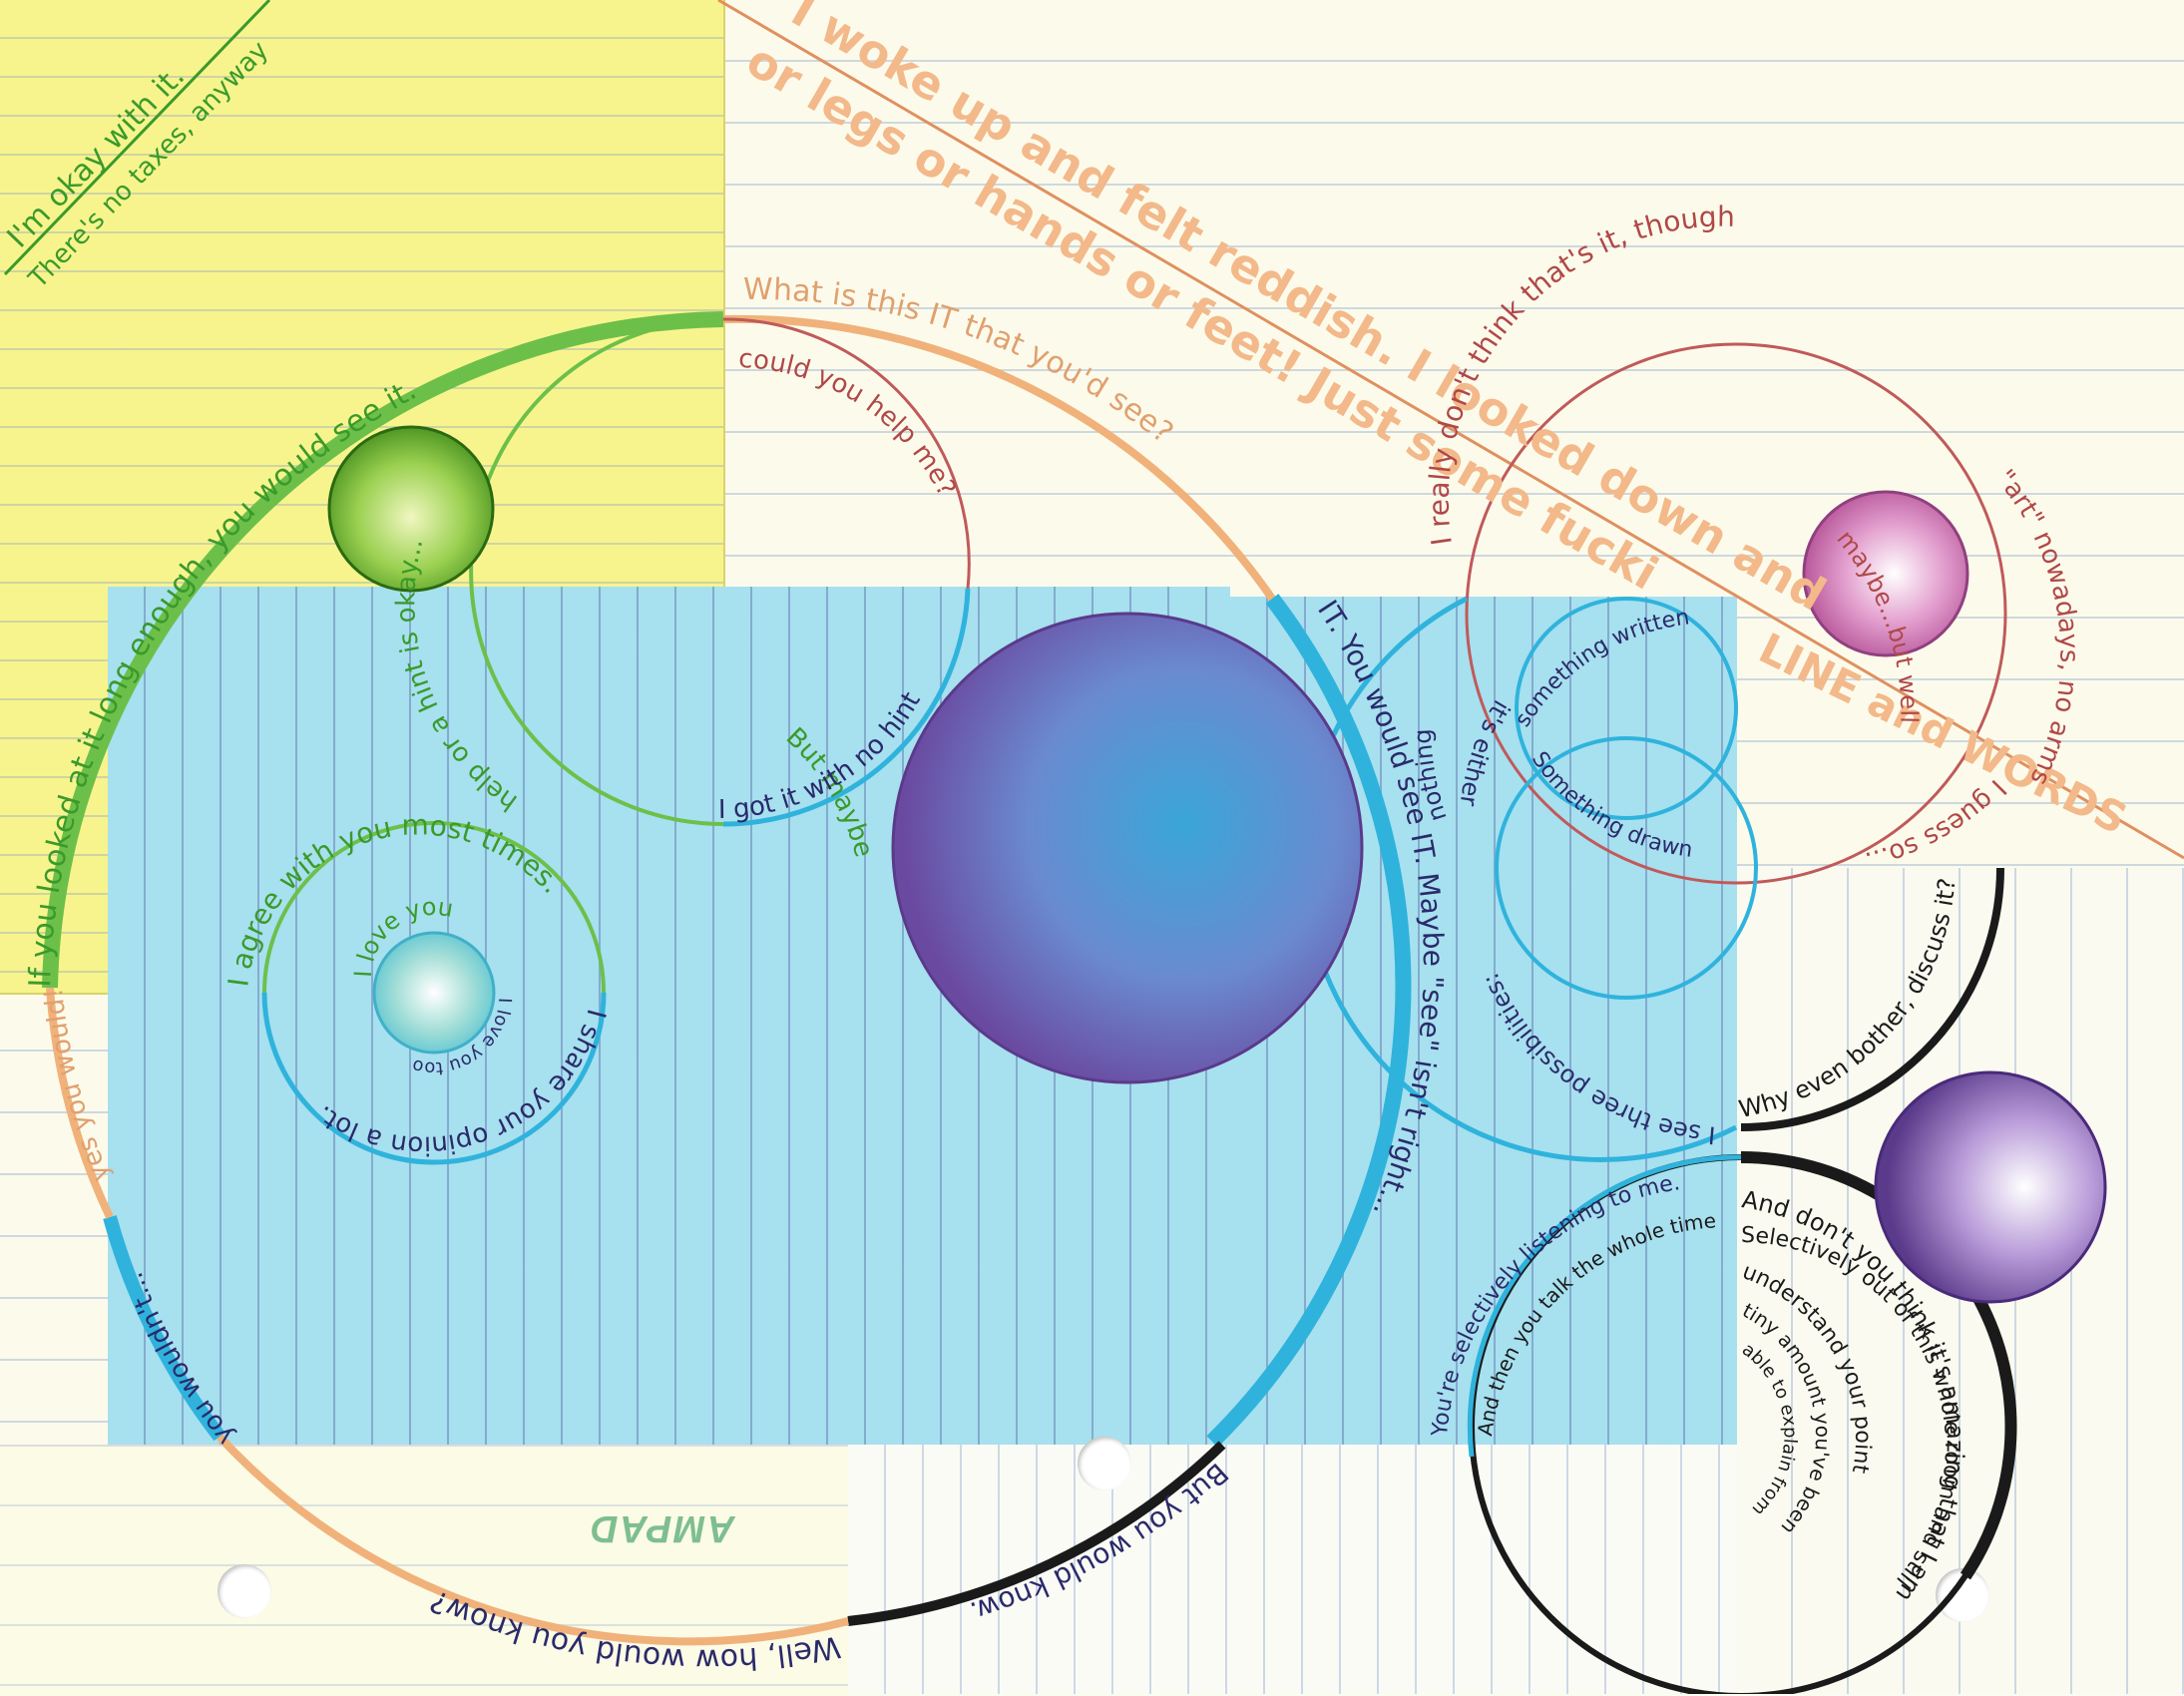 The width and height of the screenshot is (2184, 1696). Describe the element at coordinates (434, 1078) in the screenshot. I see `blue-circle-small` at that location.